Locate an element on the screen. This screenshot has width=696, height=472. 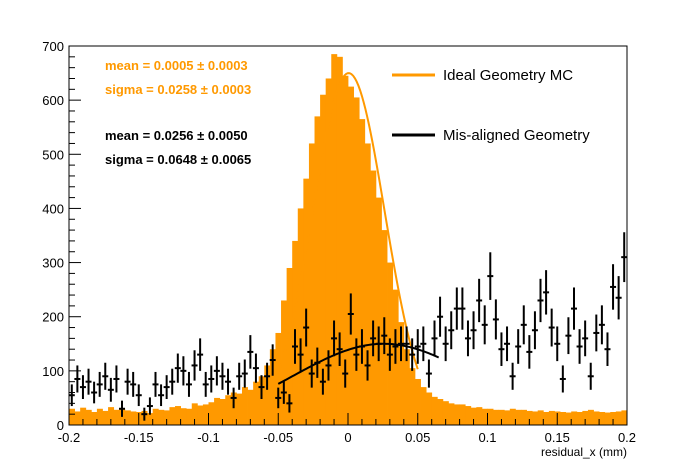
y-tick-label: 600 is located at coordinates (53, 100).